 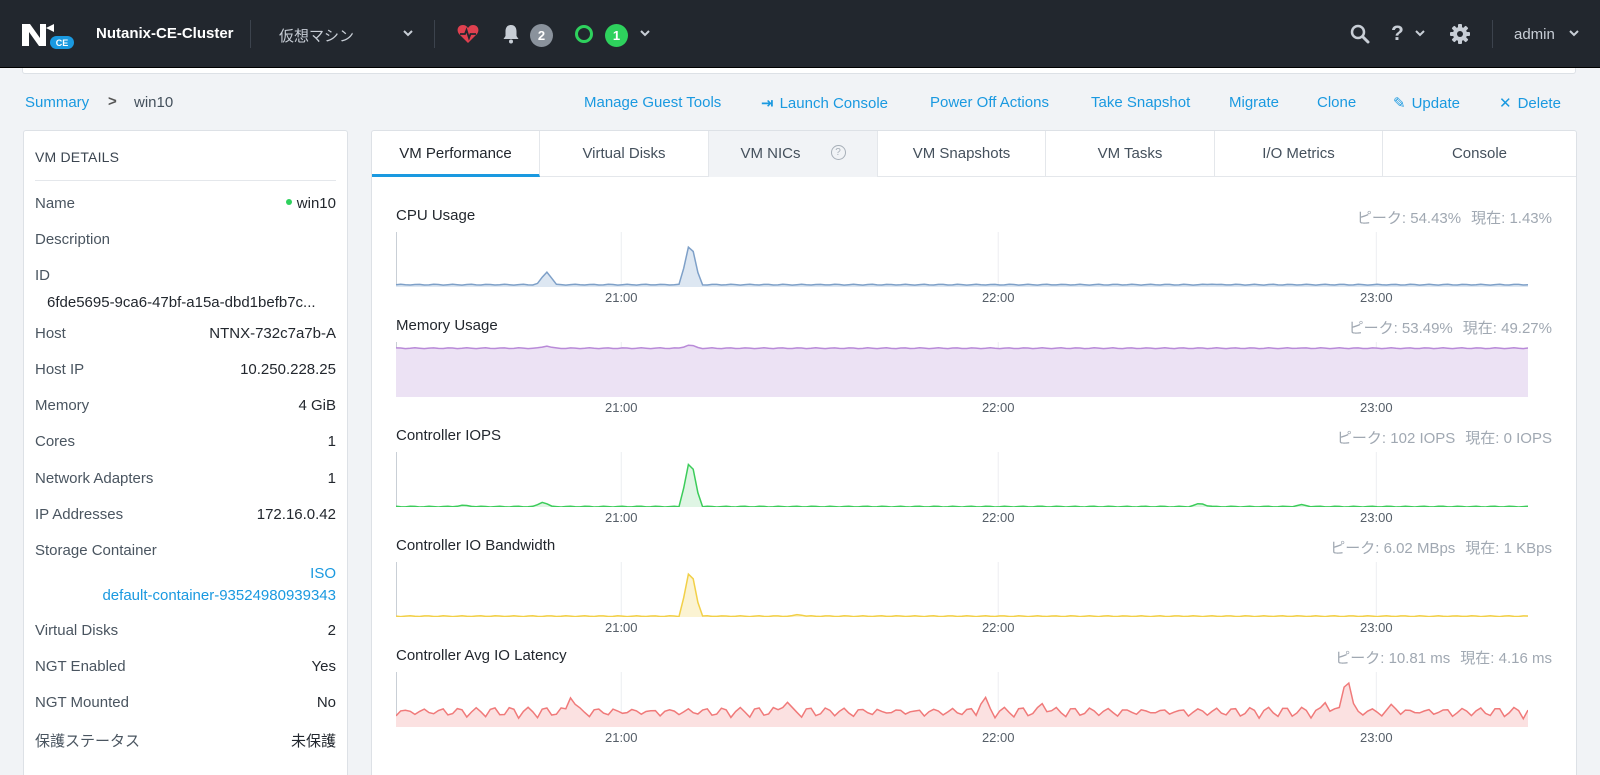 What do you see at coordinates (456, 154) in the screenshot?
I see `tab-vm-performance: VM Performance` at bounding box center [456, 154].